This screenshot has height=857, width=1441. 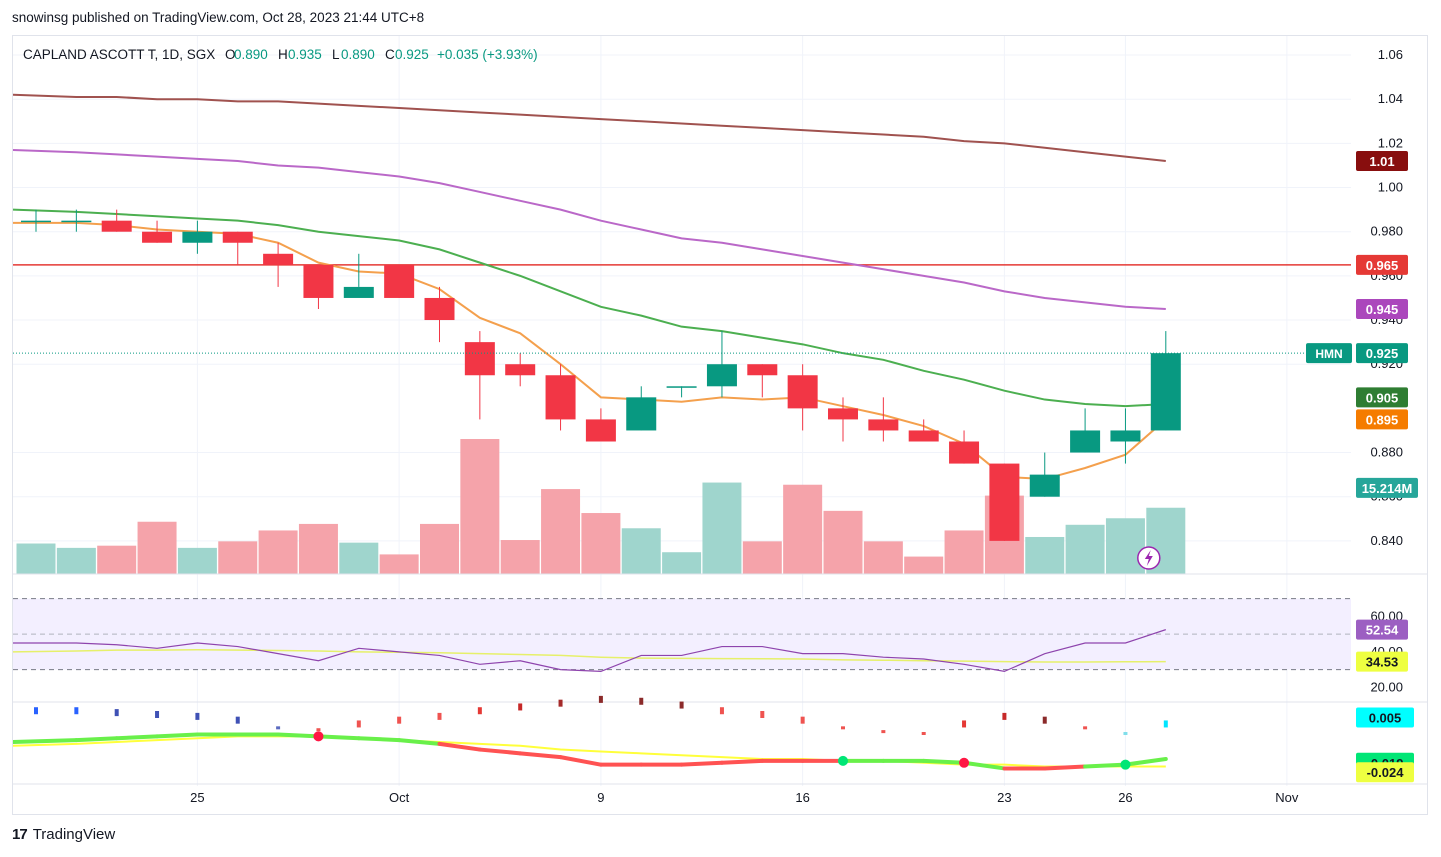 What do you see at coordinates (358, 54) in the screenshot?
I see `ohlc-value: 0.890` at bounding box center [358, 54].